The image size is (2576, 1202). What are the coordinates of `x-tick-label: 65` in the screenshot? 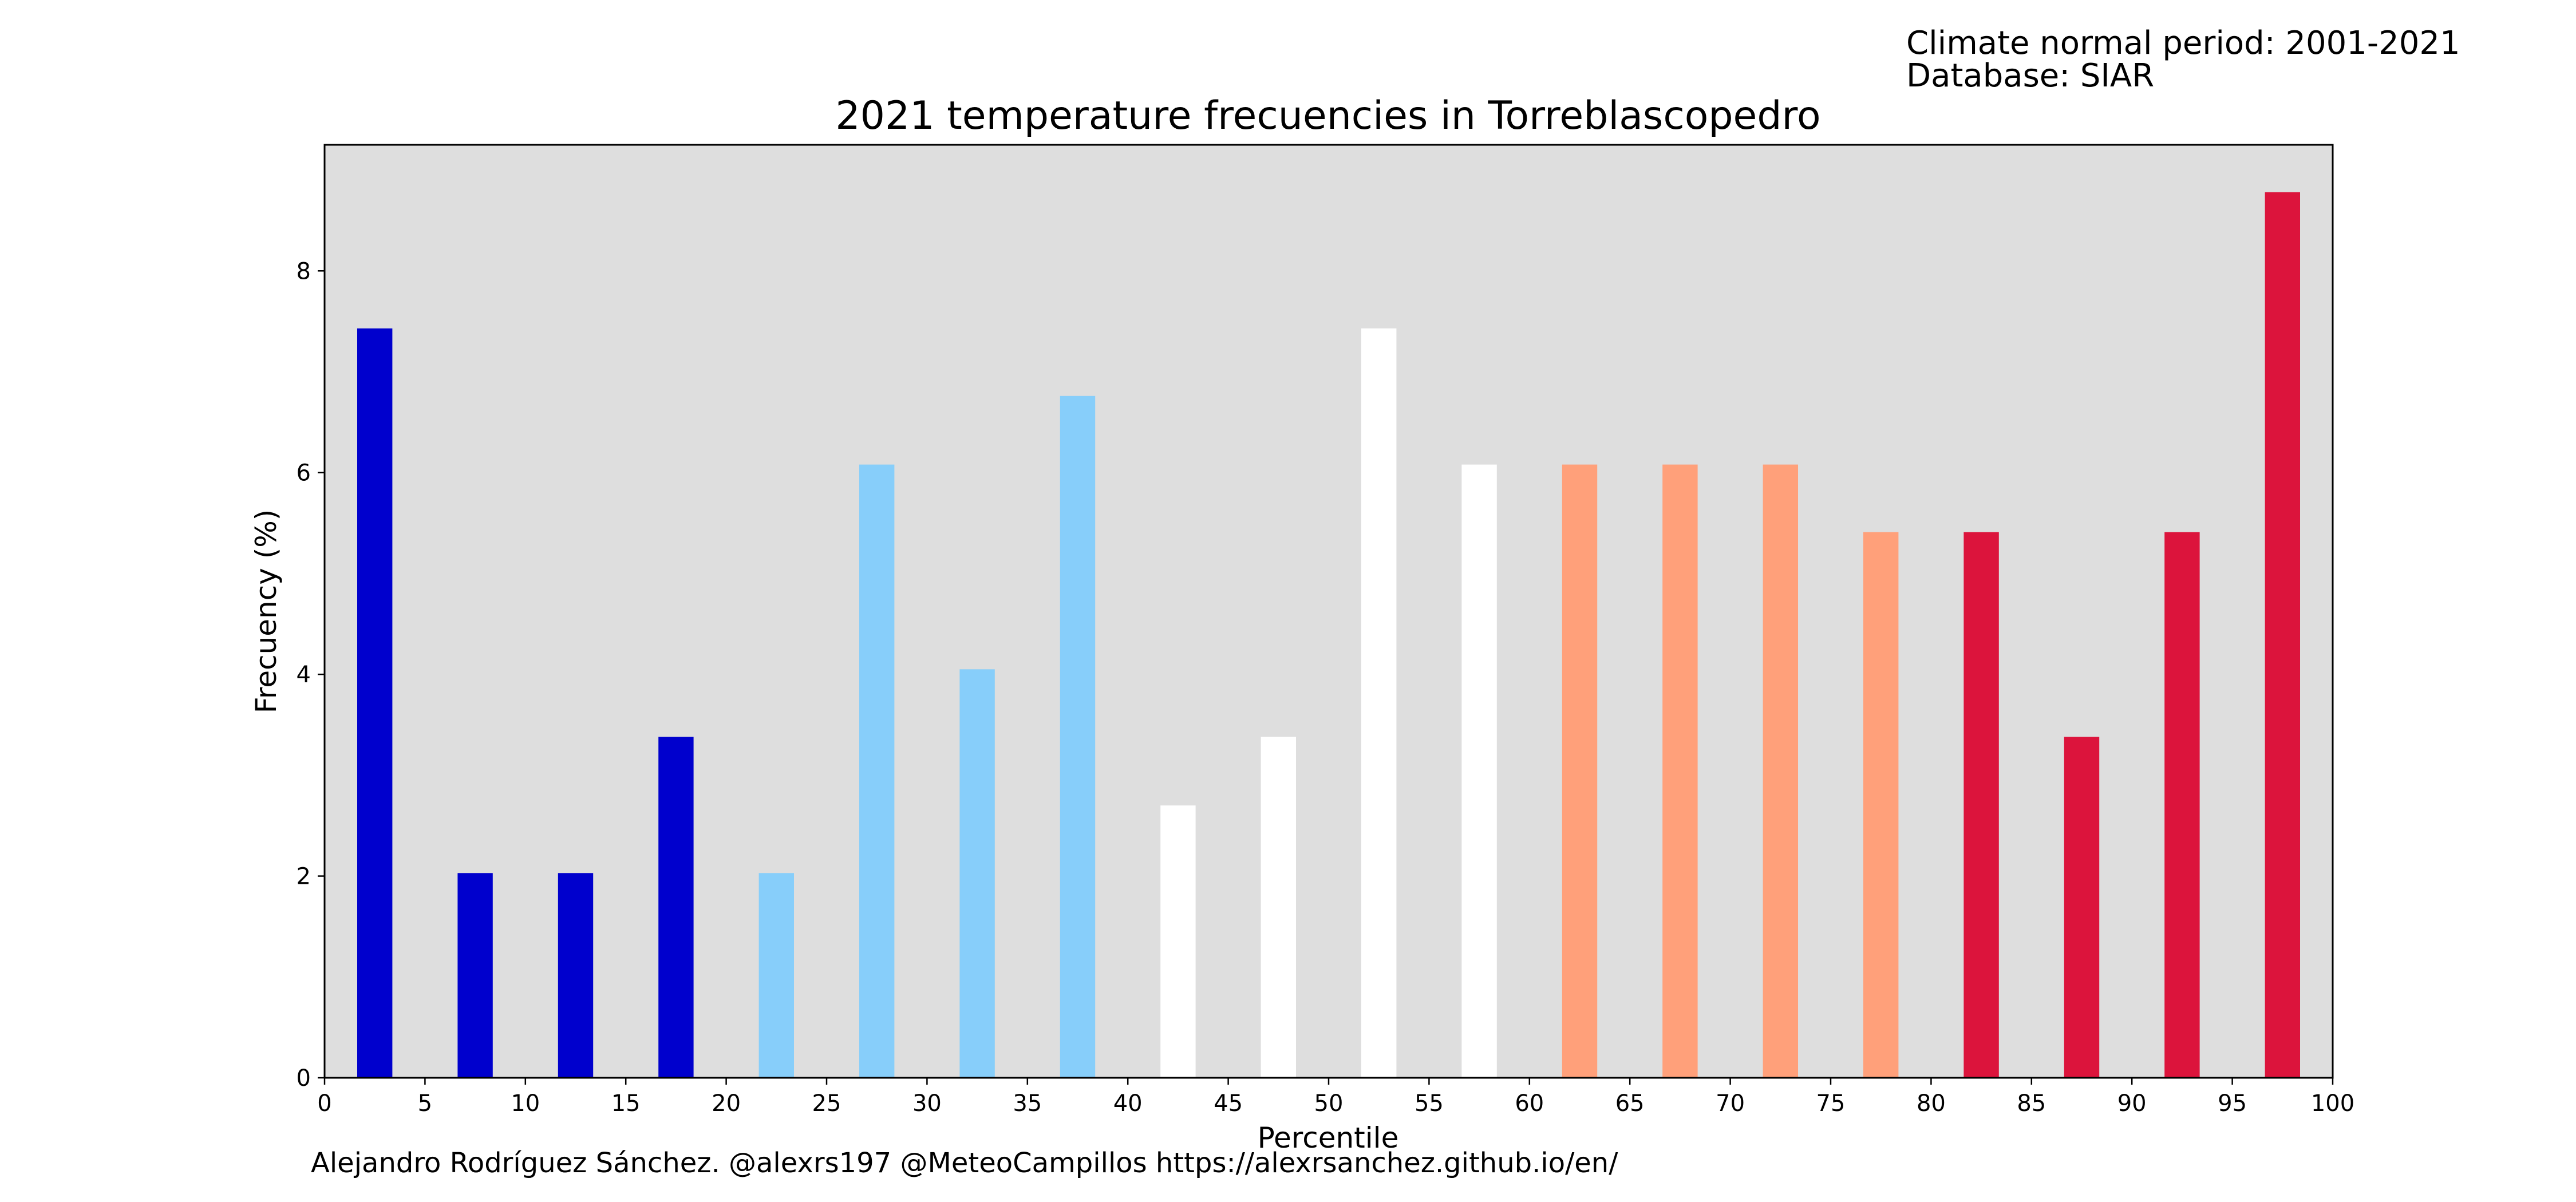 It's located at (1630, 1103).